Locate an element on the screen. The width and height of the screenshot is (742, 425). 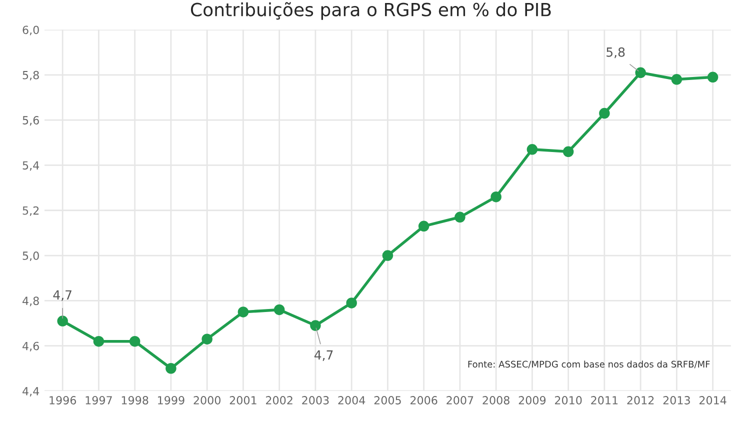
y-tick-label: 5,6 is located at coordinates (30, 121).